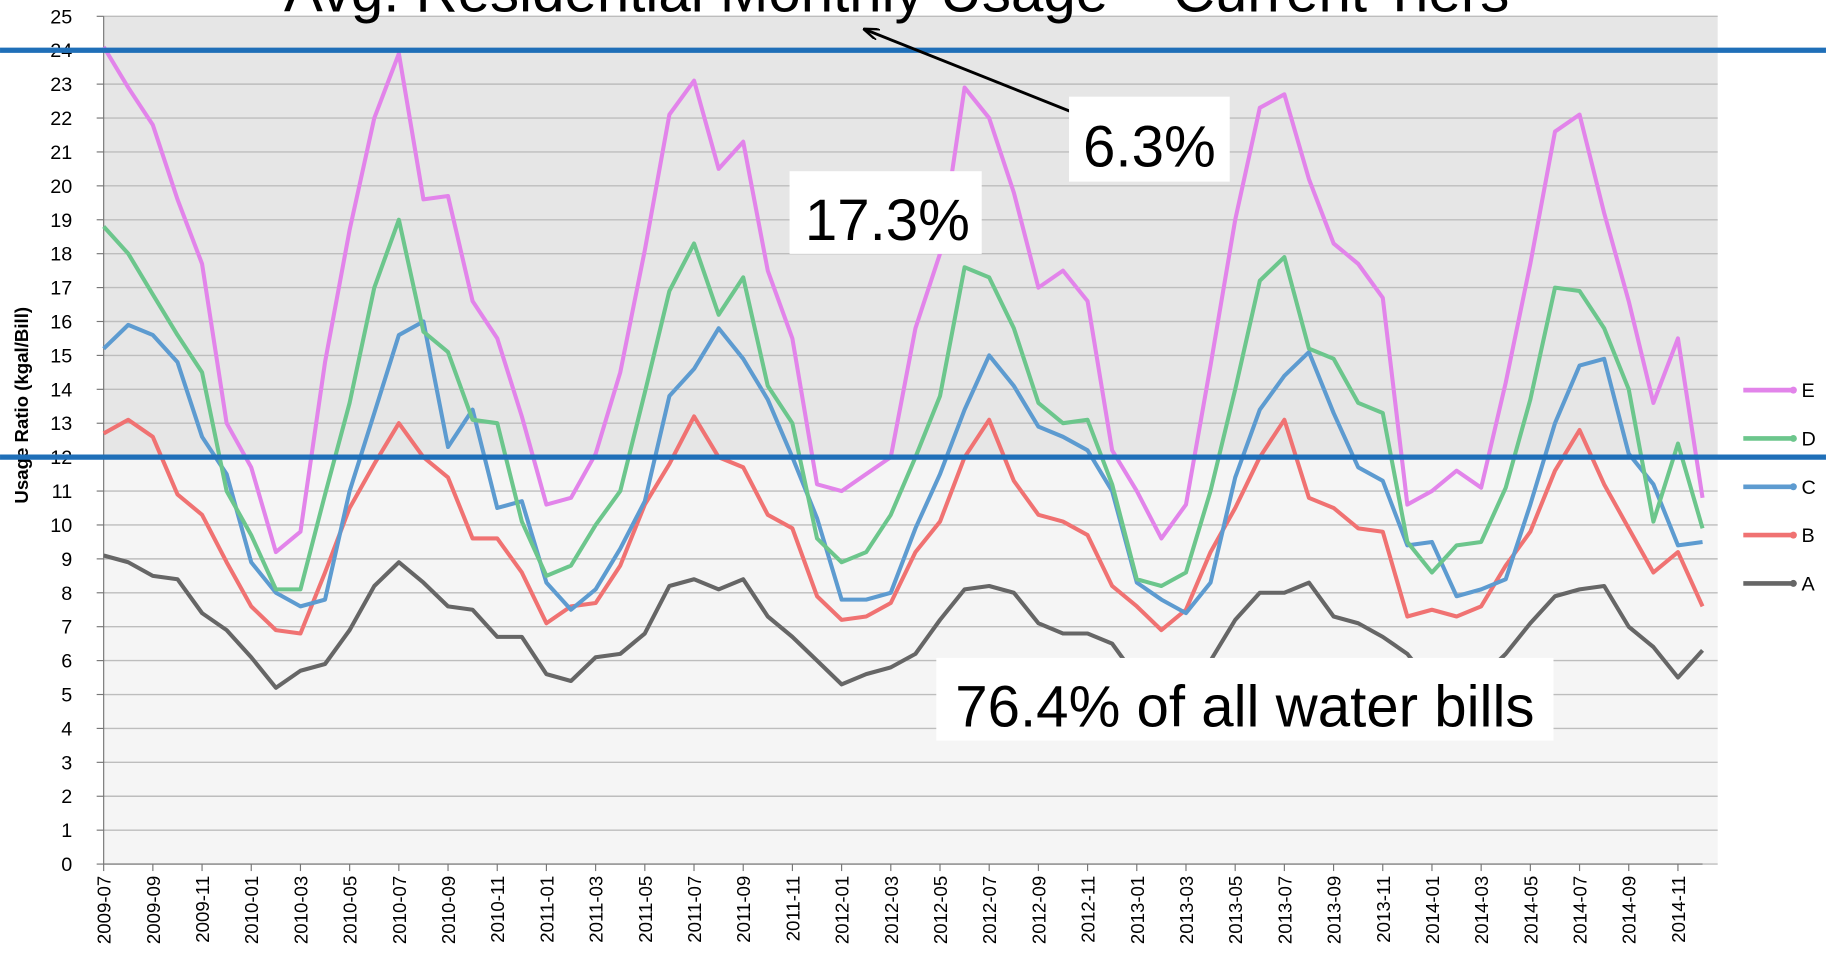 Image resolution: width=1826 pixels, height=974 pixels. What do you see at coordinates (104, 910) in the screenshot?
I see `x-tick-label: 2009-07` at bounding box center [104, 910].